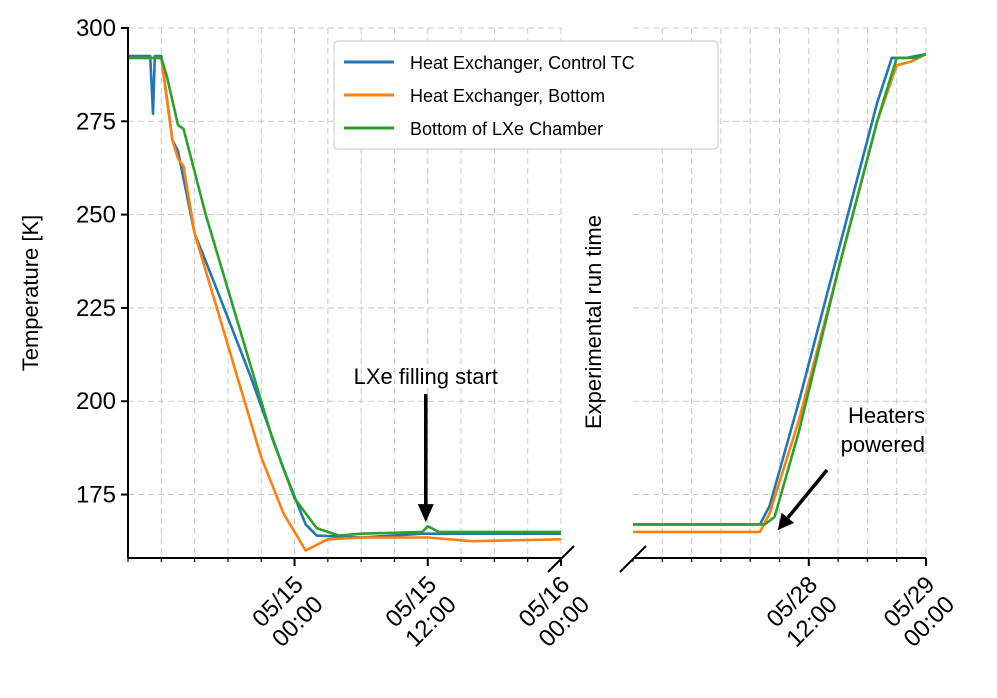 This screenshot has width=997, height=698. Describe the element at coordinates (96, 308) in the screenshot. I see `y-tick-label: 225` at that location.